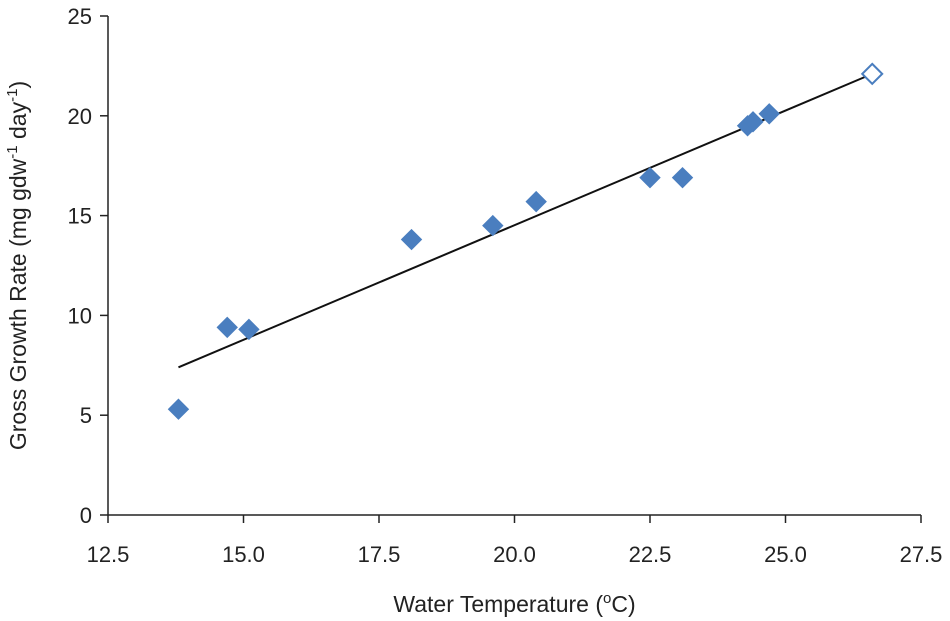 Image resolution: width=950 pixels, height=621 pixels. Describe the element at coordinates (921, 554) in the screenshot. I see `x-tick-label: 27.5` at that location.